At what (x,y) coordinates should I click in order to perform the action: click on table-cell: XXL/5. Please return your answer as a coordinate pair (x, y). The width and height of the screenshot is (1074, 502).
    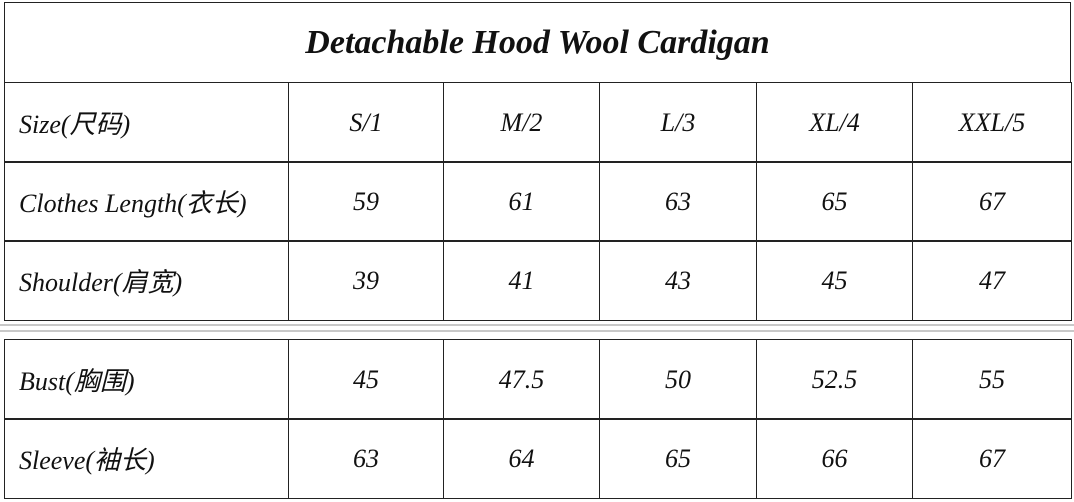
    Looking at the image, I should click on (992, 122).